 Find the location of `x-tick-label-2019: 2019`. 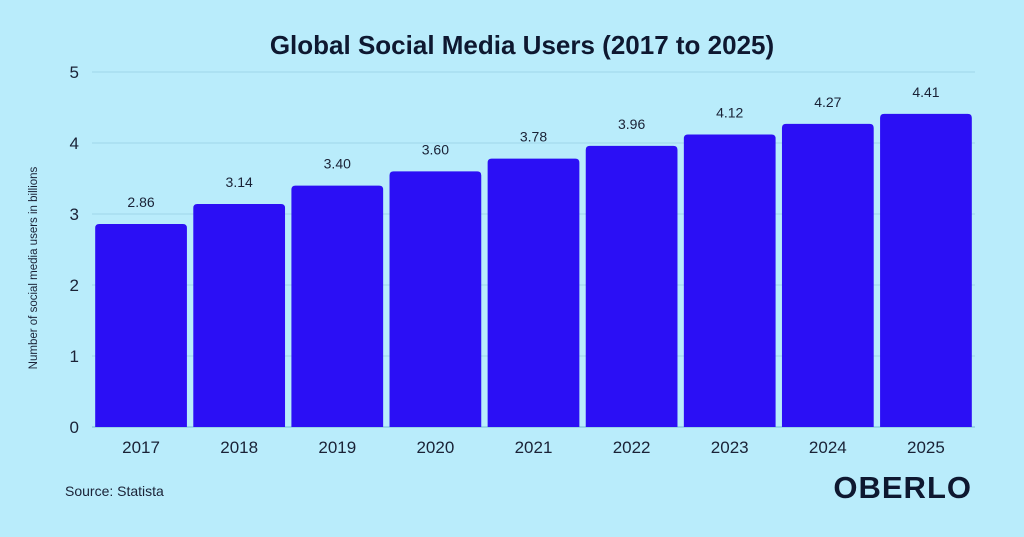

x-tick-label-2019: 2019 is located at coordinates (337, 447).